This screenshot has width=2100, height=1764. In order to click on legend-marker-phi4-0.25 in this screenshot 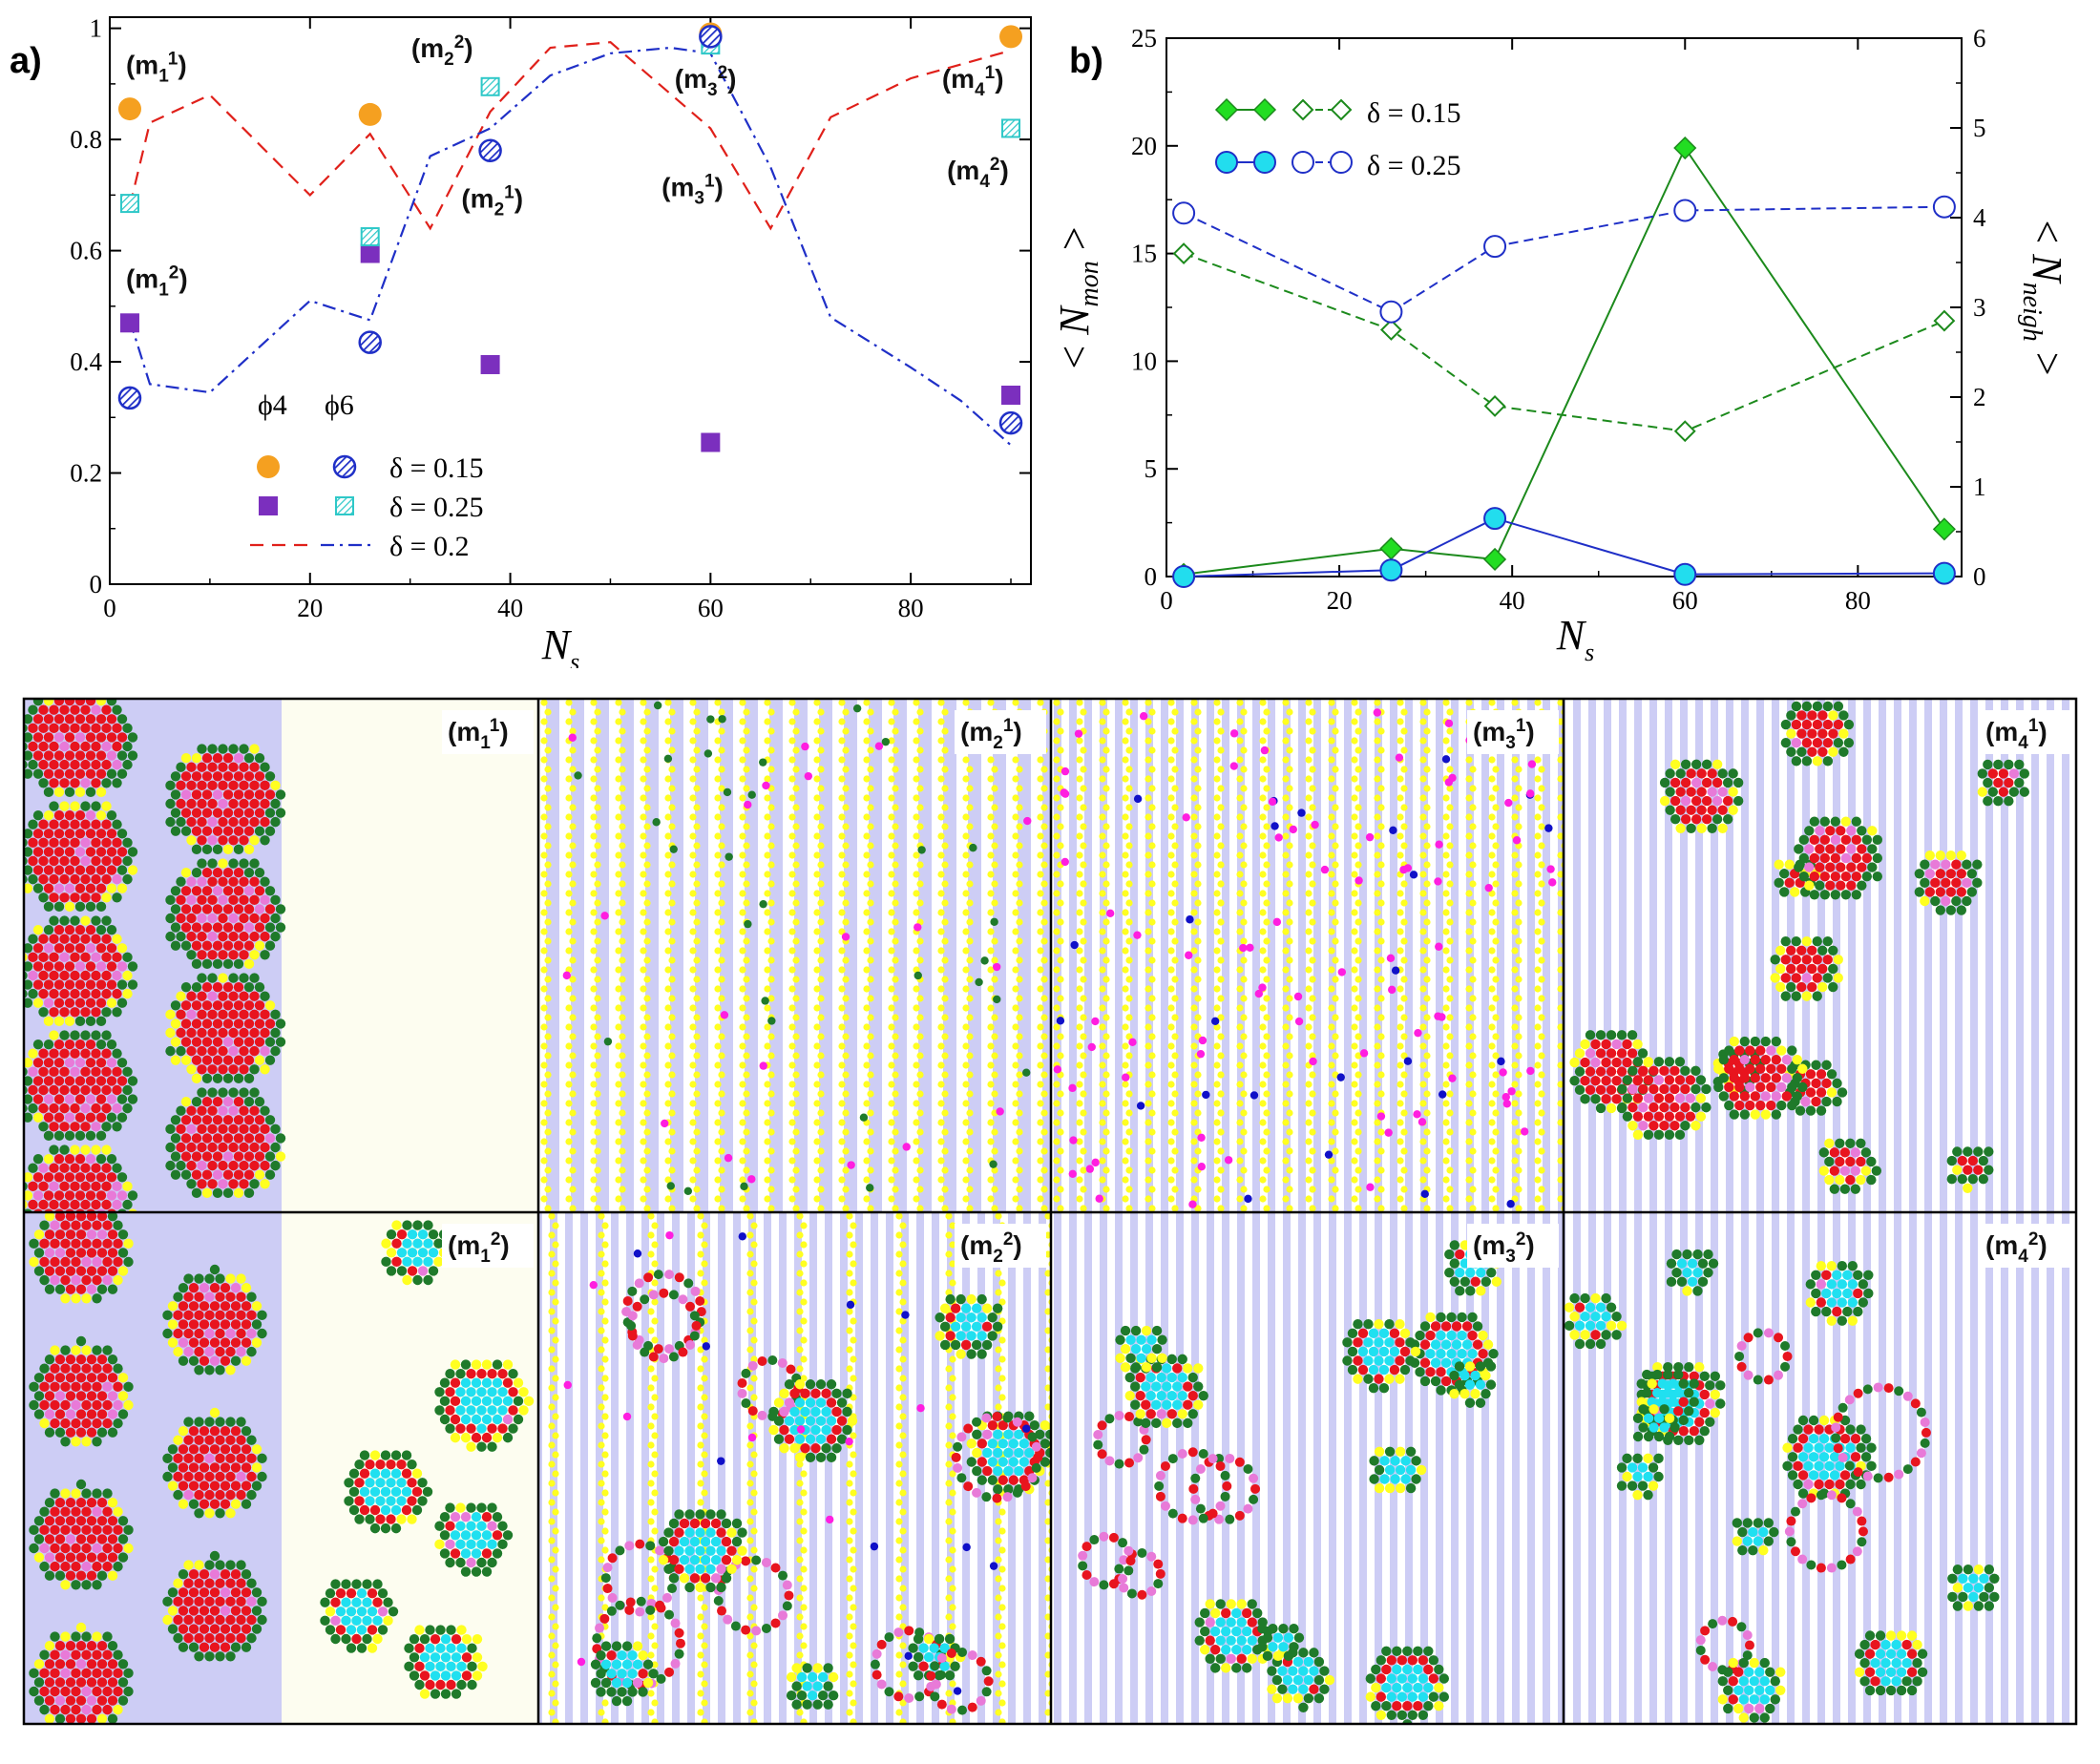, I will do `click(268, 505)`.